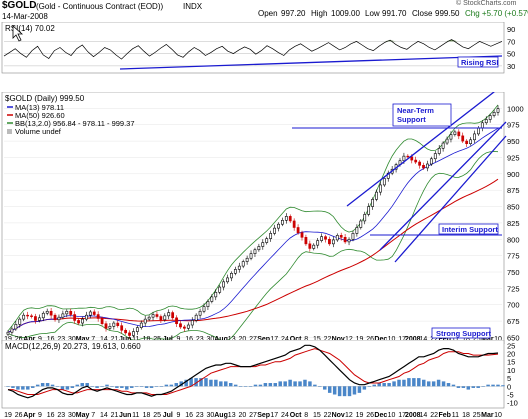 The height and width of the screenshot is (419, 528). I want to click on x-tick-label: Feb, so click(445, 339).